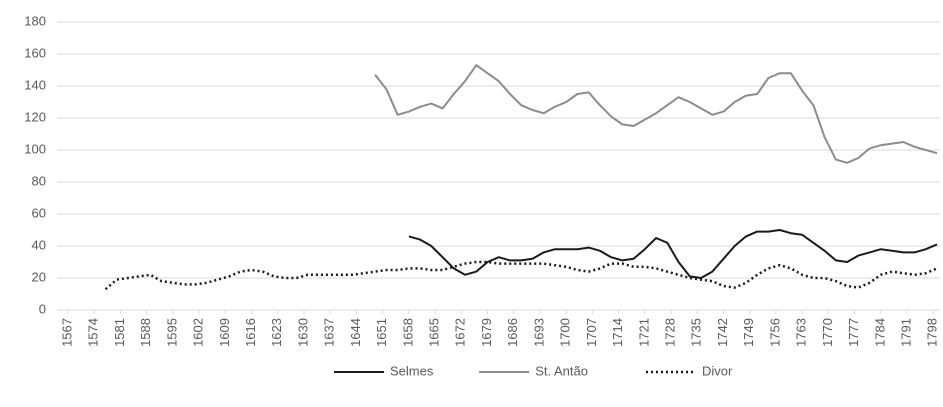 Image resolution: width=943 pixels, height=407 pixels. Describe the element at coordinates (460, 332) in the screenshot. I see `x-tick-label: 1672` at that location.